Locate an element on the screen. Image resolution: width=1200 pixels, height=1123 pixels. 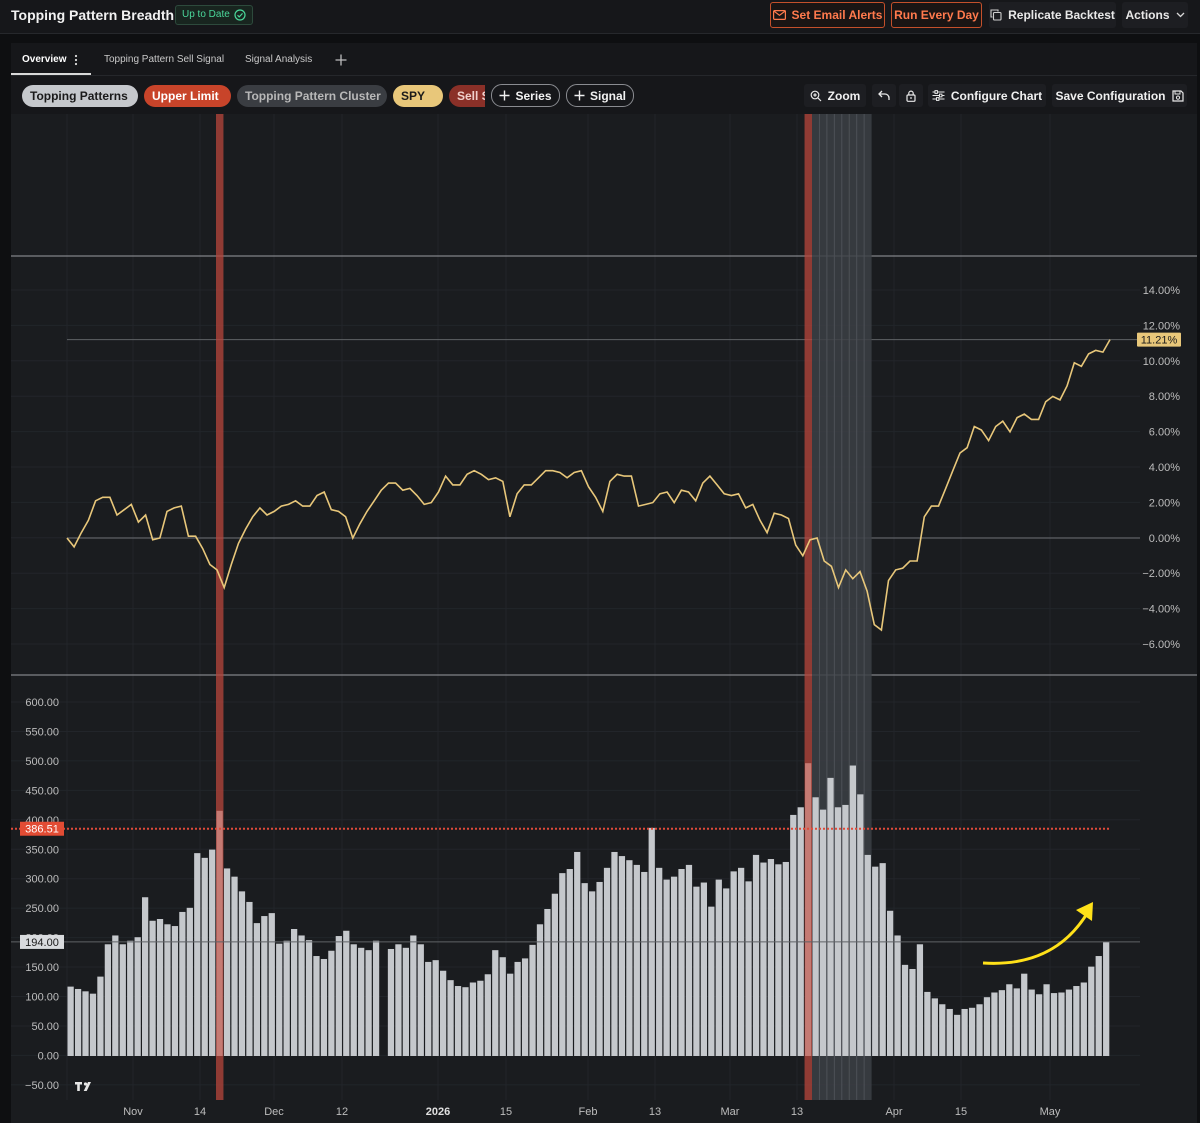
tab-sell-signal-label: Topping Pattern Sell Signal is located at coordinates (164, 59).